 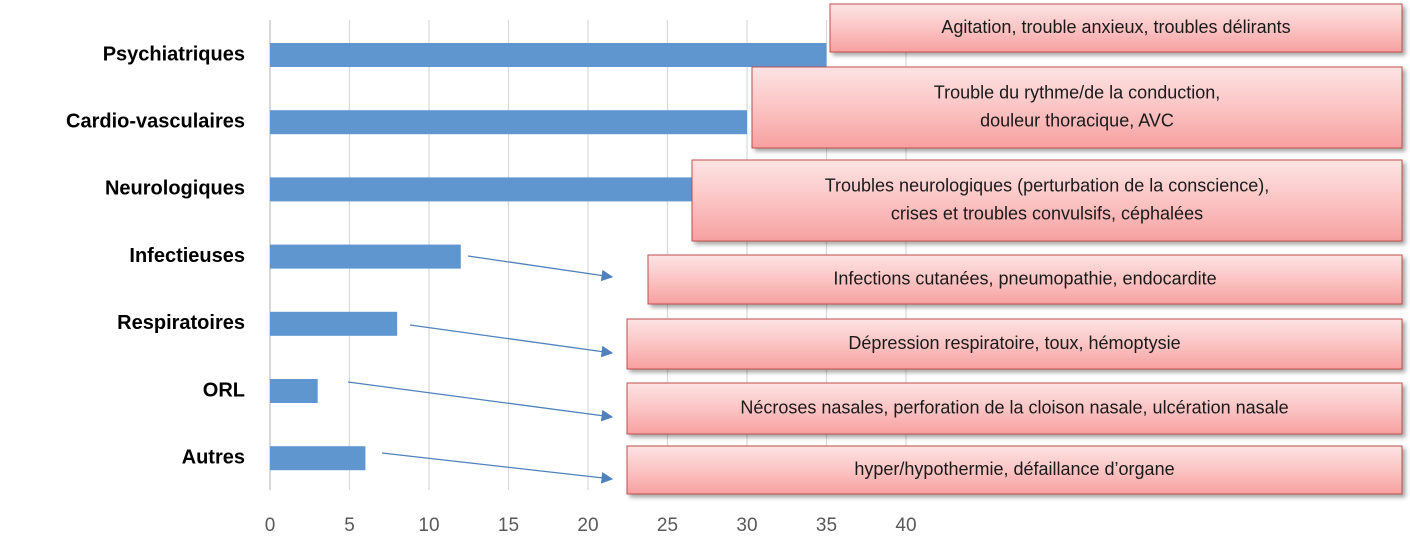 I want to click on x-tick-label: 5, so click(x=349, y=525).